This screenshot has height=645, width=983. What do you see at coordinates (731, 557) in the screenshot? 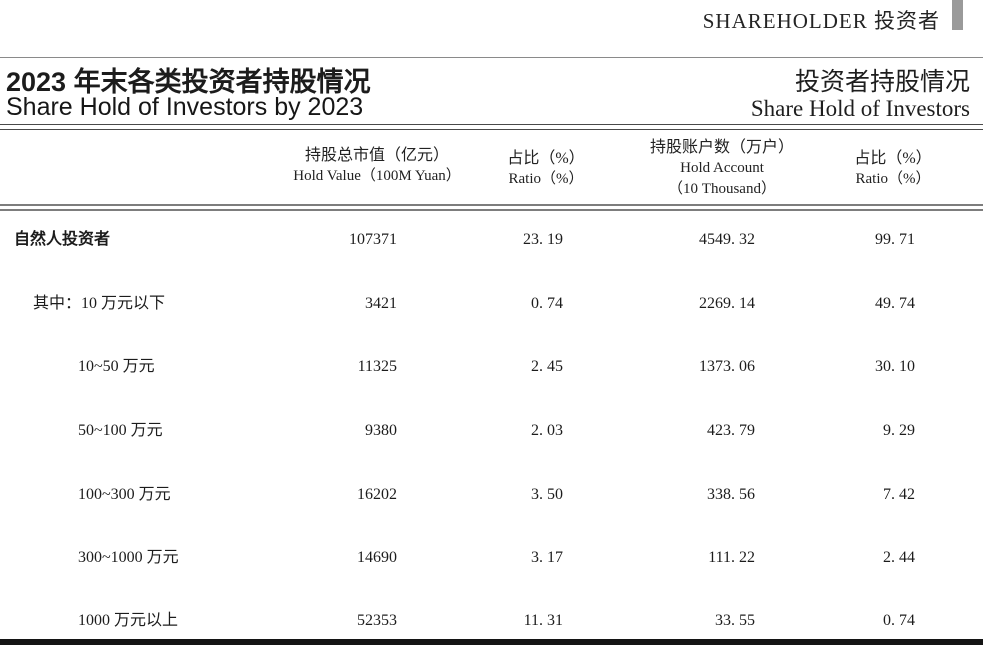
I see `cell-hold-account: 111. 22` at bounding box center [731, 557].